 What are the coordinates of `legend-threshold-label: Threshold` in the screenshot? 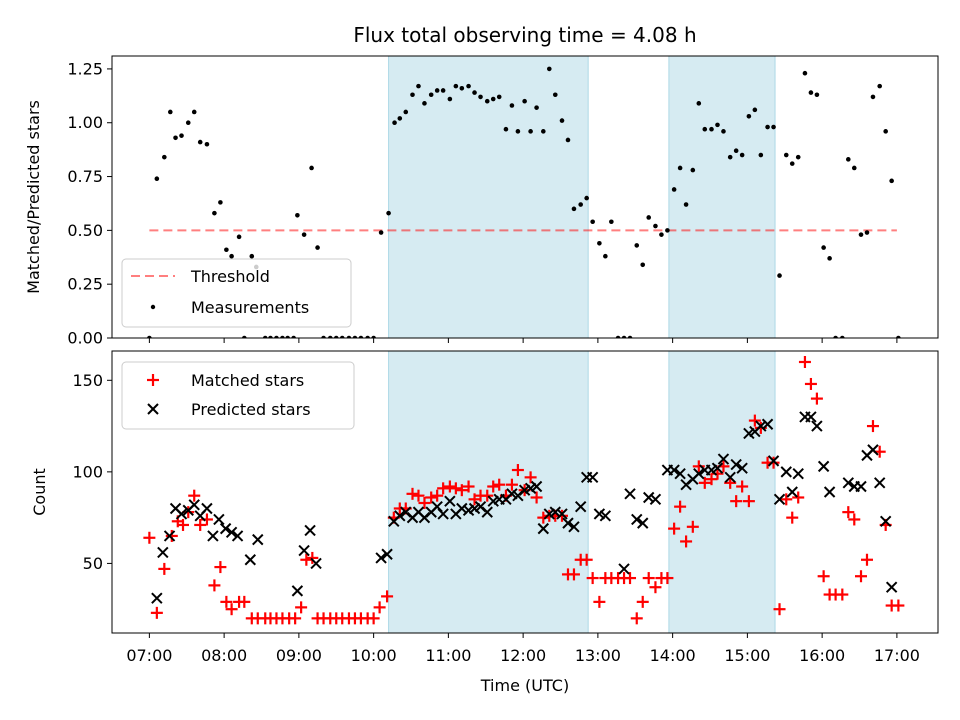 It's located at (230, 276).